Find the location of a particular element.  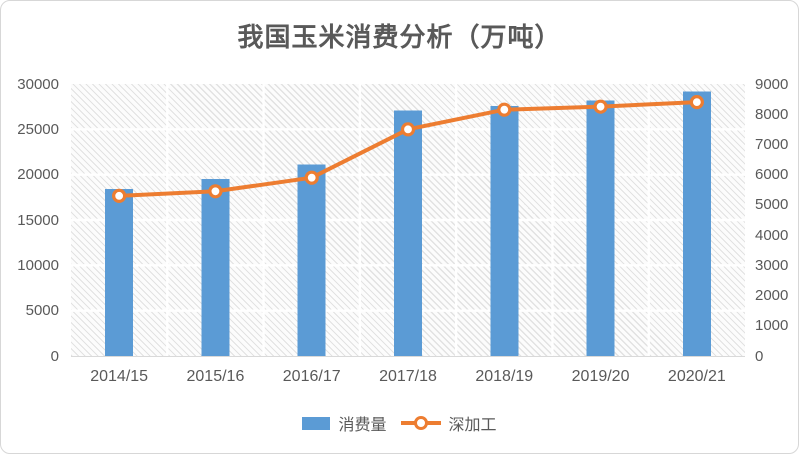

y-right-tick-label: 4000 is located at coordinates (772, 235).